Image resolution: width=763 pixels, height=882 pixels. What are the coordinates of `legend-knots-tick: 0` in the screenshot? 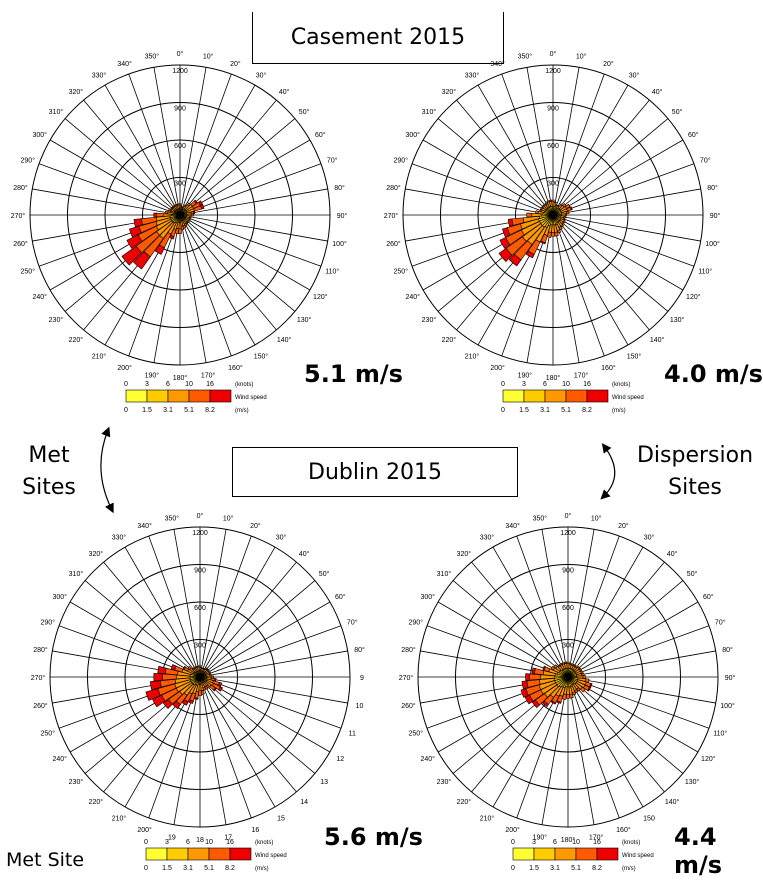 It's located at (503, 384).